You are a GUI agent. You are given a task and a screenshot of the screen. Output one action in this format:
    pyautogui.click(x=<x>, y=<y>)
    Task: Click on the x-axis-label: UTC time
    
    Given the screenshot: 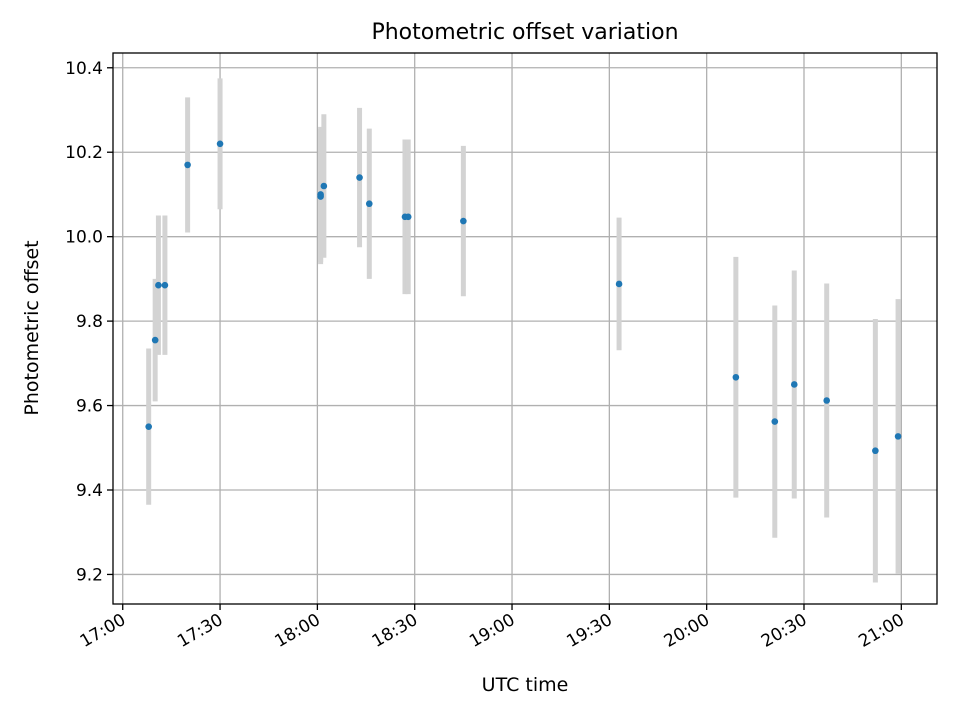 What is the action you would take?
    pyautogui.click(x=525, y=685)
    